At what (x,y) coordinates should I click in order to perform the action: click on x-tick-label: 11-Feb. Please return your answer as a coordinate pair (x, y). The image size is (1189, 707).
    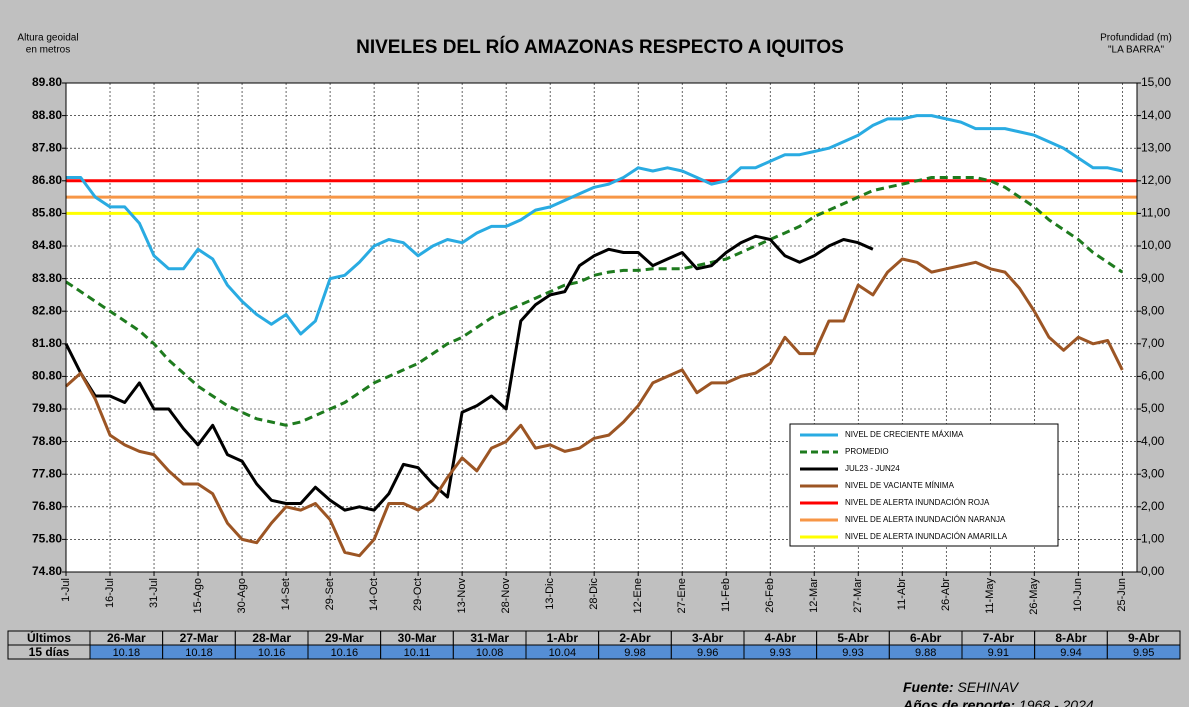
    Looking at the image, I should click on (726, 595).